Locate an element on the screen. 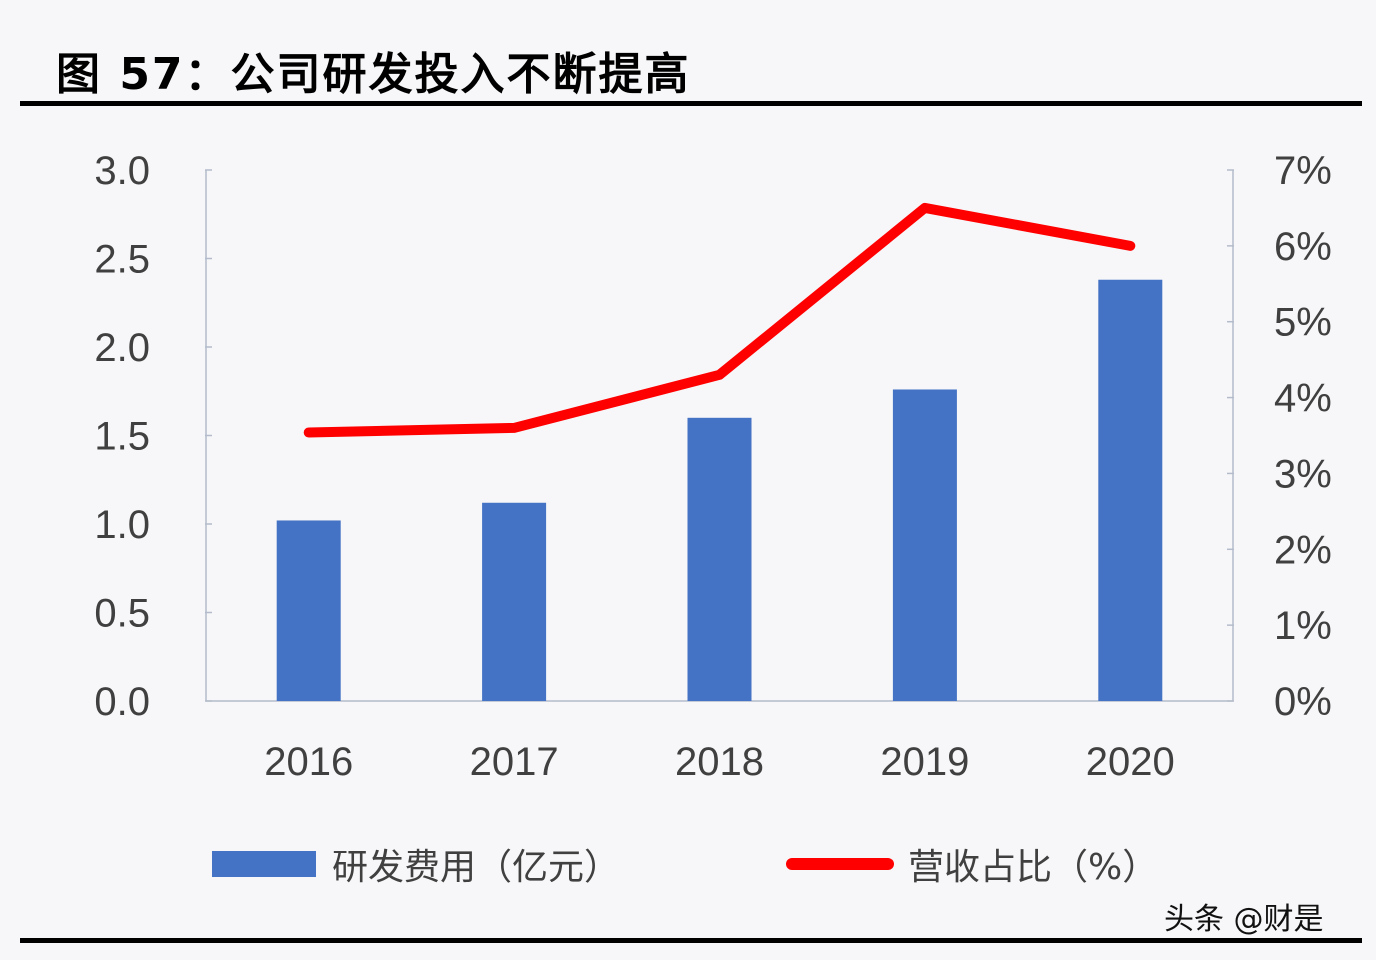 The image size is (1376, 960). right-tick-label: 5% is located at coordinates (1303, 323).